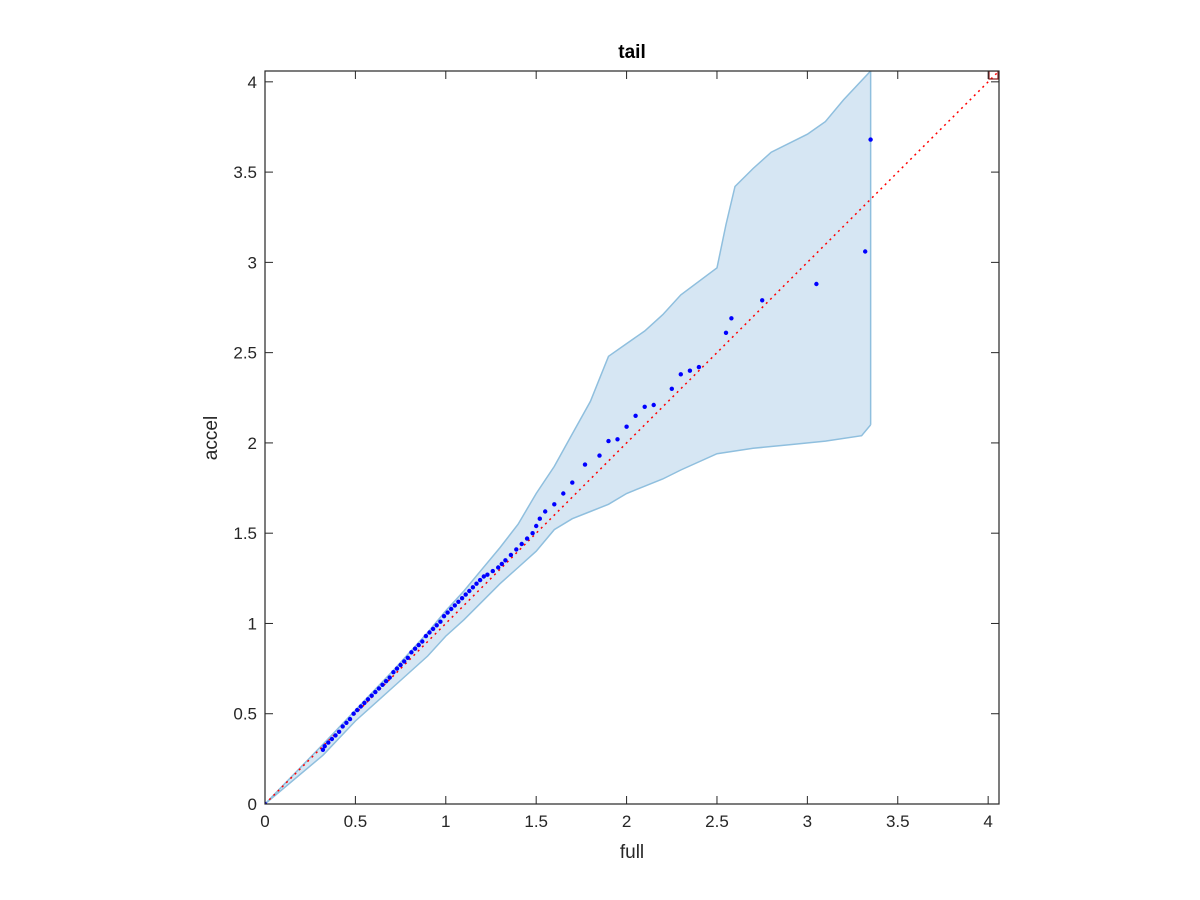 The height and width of the screenshot is (900, 1200). Describe the element at coordinates (987, 821) in the screenshot. I see `x-tick-label: 4` at that location.